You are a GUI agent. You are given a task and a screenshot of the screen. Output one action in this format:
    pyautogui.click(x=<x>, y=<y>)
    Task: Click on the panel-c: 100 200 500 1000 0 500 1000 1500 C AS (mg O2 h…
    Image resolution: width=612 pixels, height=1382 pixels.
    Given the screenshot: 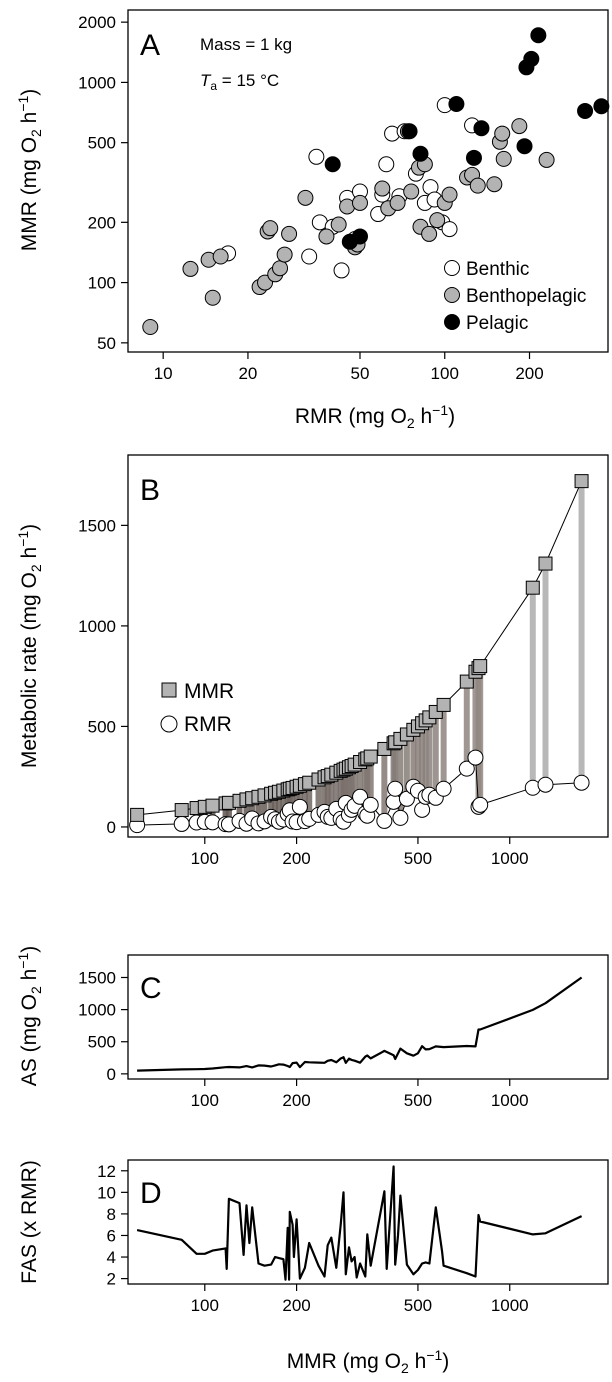 What is the action you would take?
    pyautogui.click(x=312, y=1028)
    